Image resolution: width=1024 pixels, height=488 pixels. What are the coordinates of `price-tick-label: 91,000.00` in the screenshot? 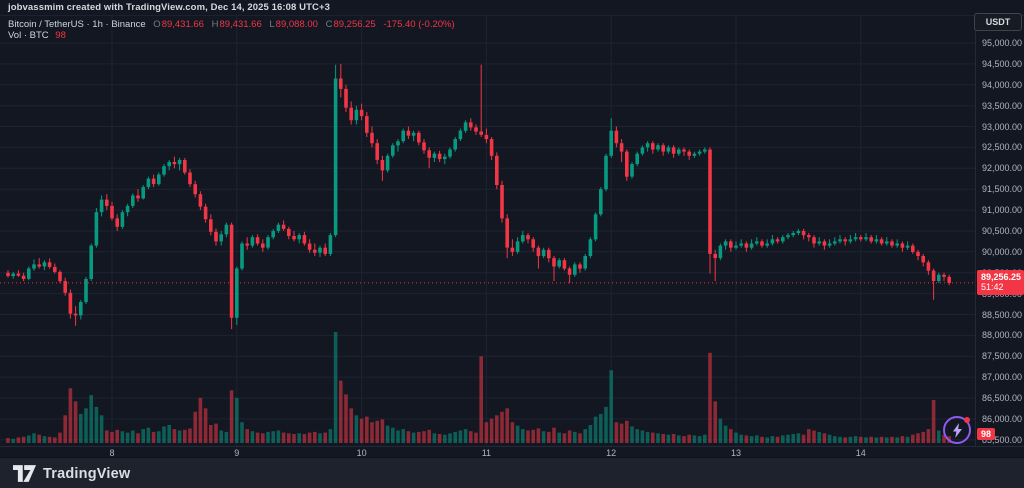 It's located at (1002, 210).